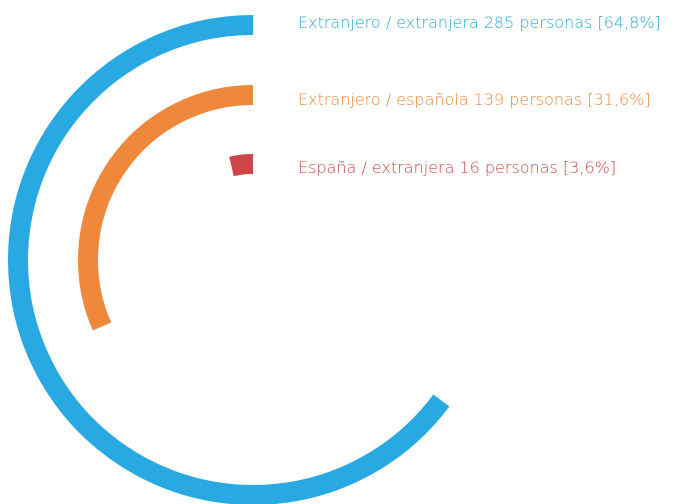 The height and width of the screenshot is (504, 680). Describe the element at coordinates (457, 167) in the screenshot. I see `label: España / extranjera 16 personas [3,6%]` at that location.